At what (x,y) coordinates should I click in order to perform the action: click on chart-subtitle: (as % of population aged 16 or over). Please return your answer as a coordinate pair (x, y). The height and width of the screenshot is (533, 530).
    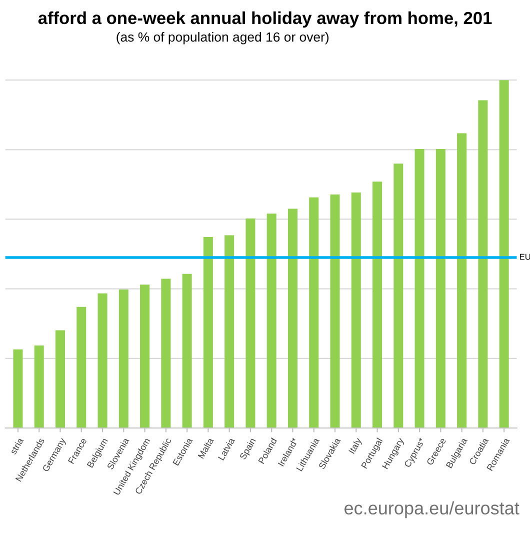
    Looking at the image, I should click on (222, 38).